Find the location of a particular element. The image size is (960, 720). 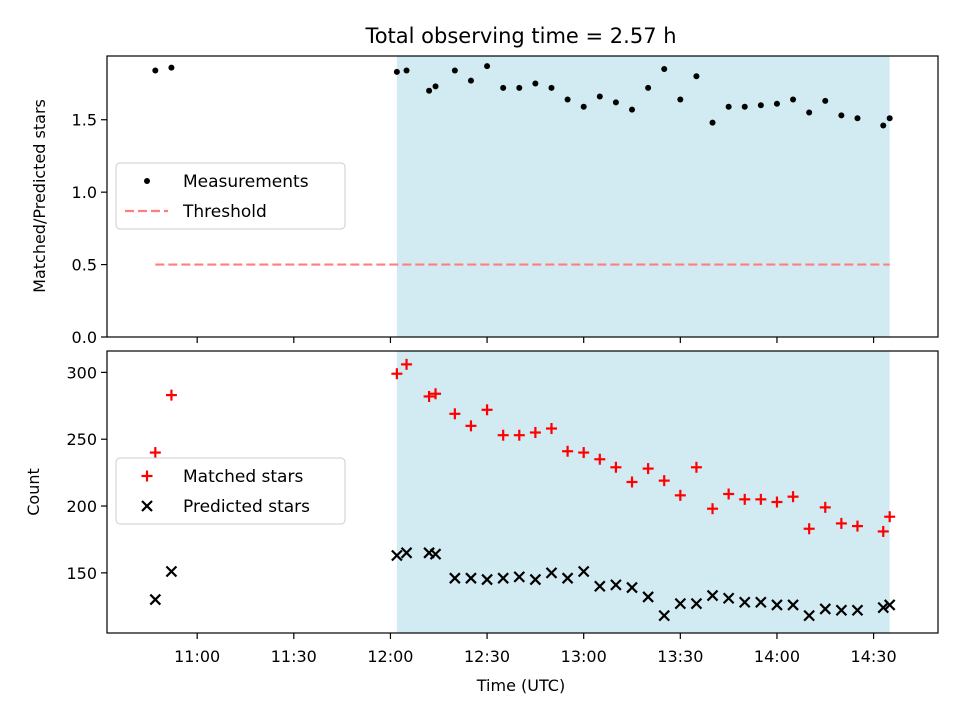

x-tick-label: 13:30 is located at coordinates (680, 656).